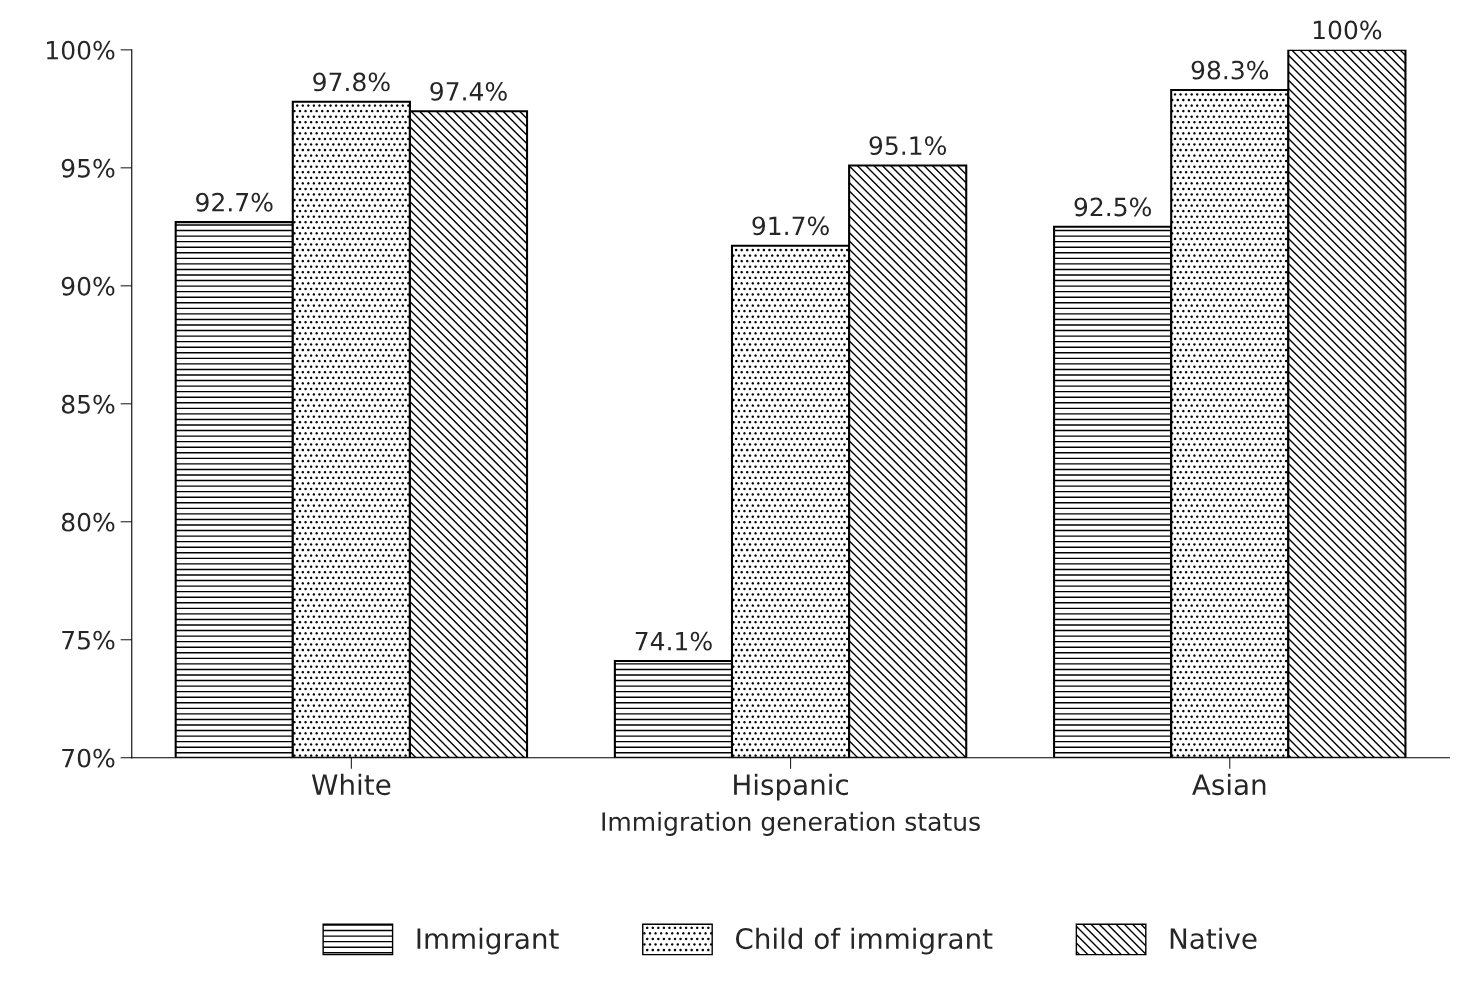  What do you see at coordinates (81, 50) in the screenshot?
I see `y-tick-label: 100%` at bounding box center [81, 50].